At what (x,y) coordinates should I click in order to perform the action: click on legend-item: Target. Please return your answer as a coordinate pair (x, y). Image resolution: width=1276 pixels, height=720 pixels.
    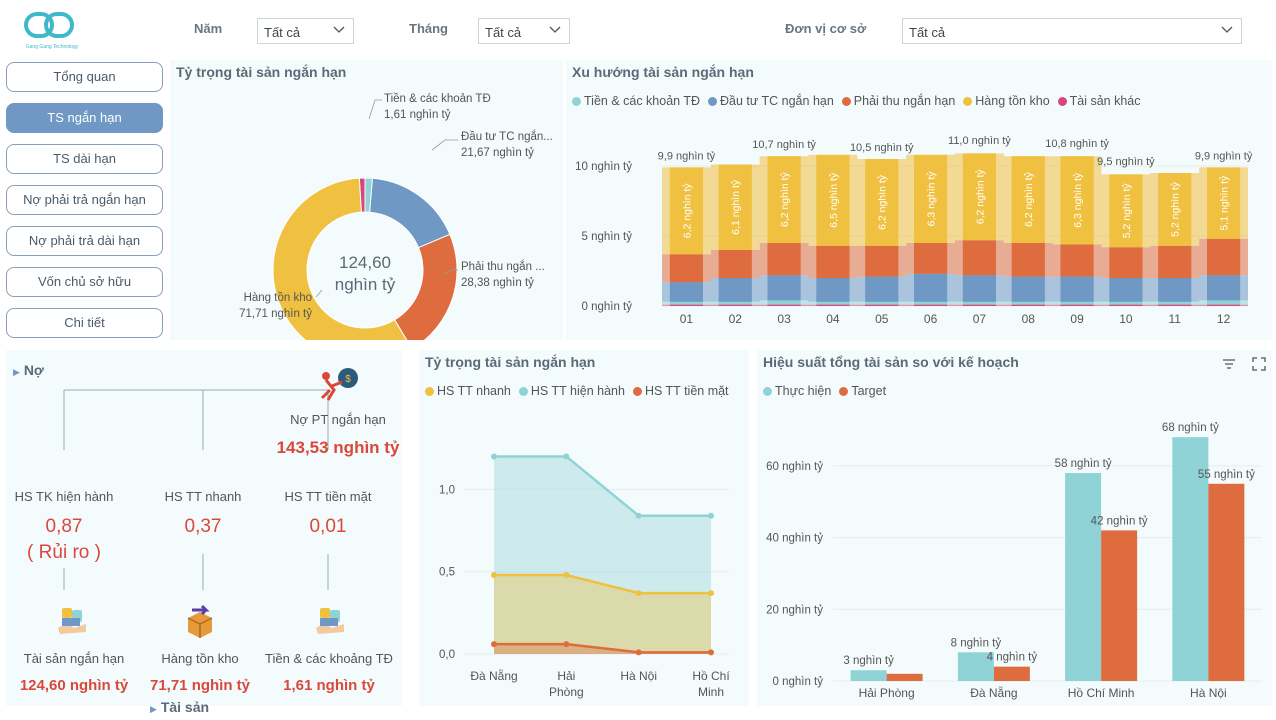
    Looking at the image, I should click on (862, 391).